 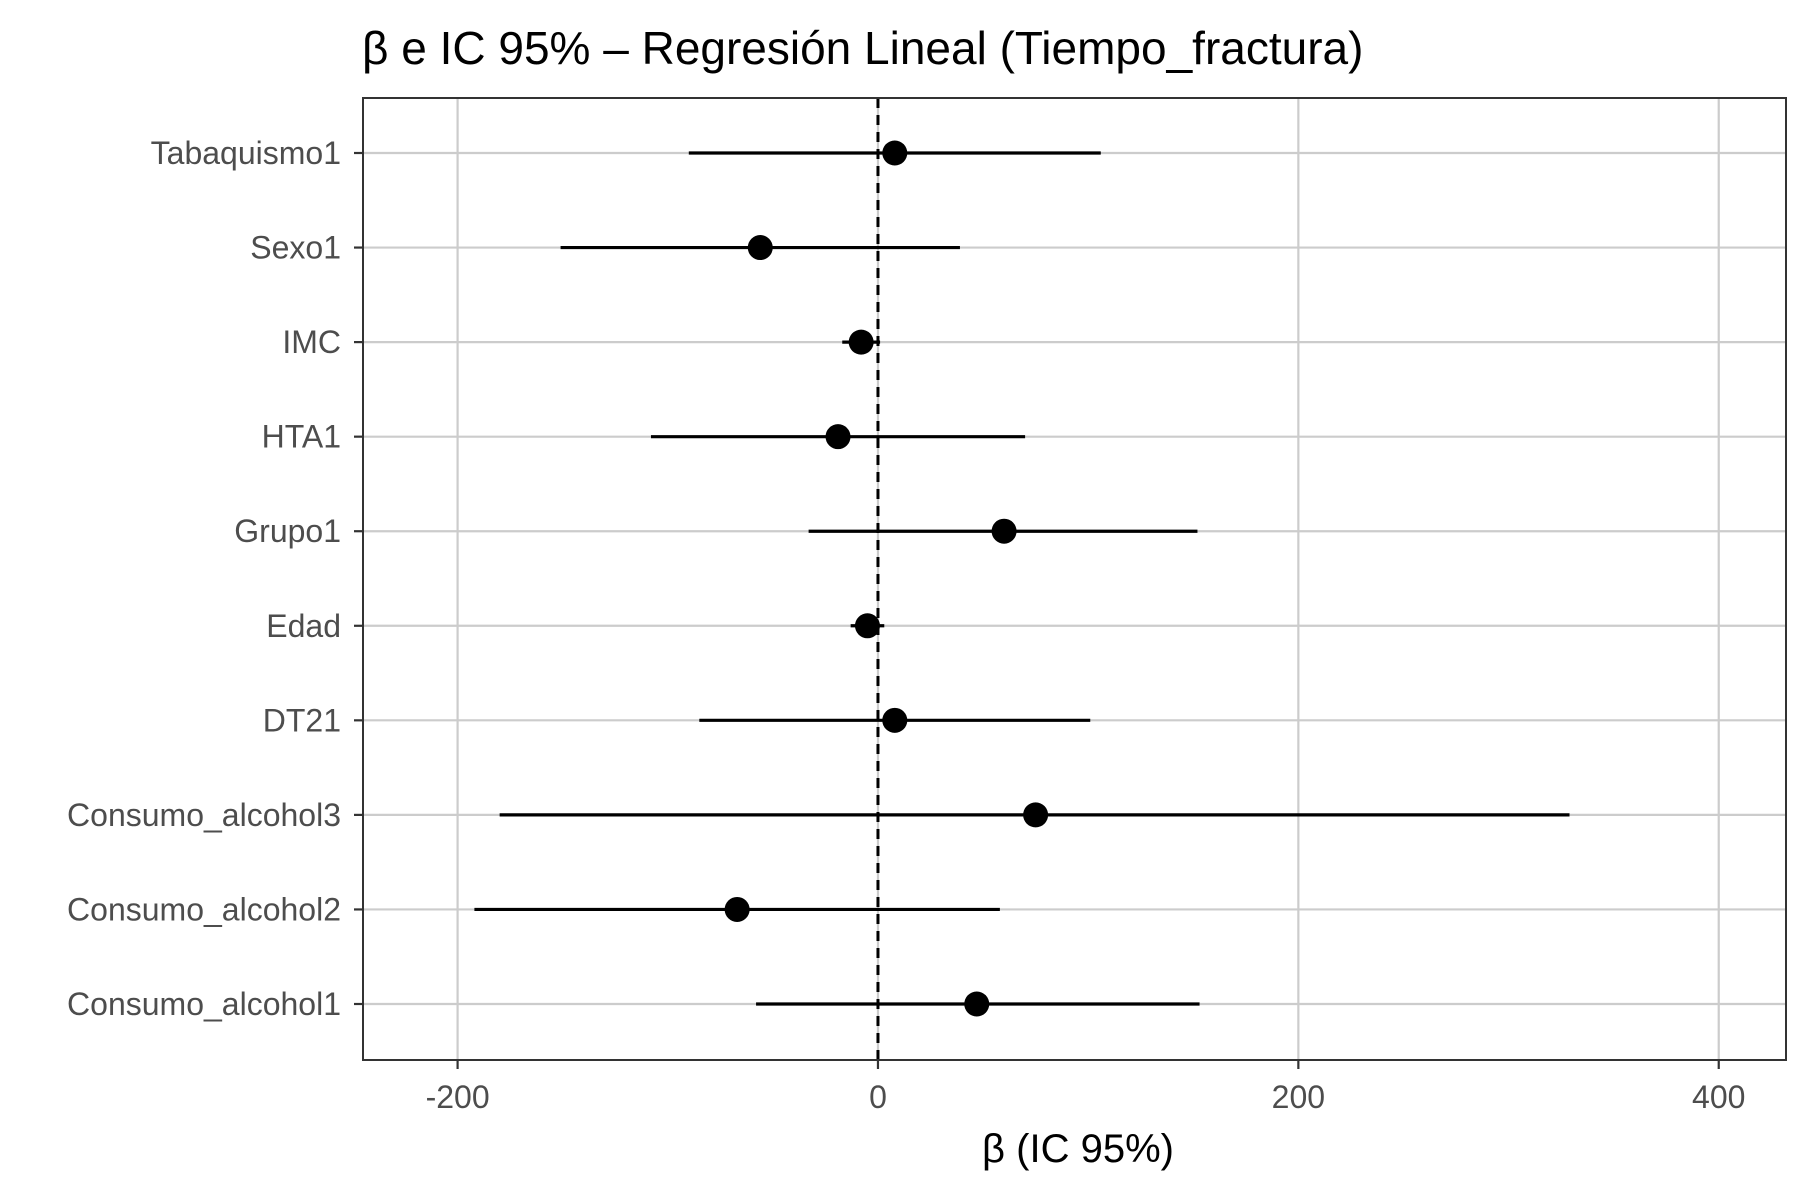 I want to click on y-tick-label: Grupo1, so click(x=287, y=531).